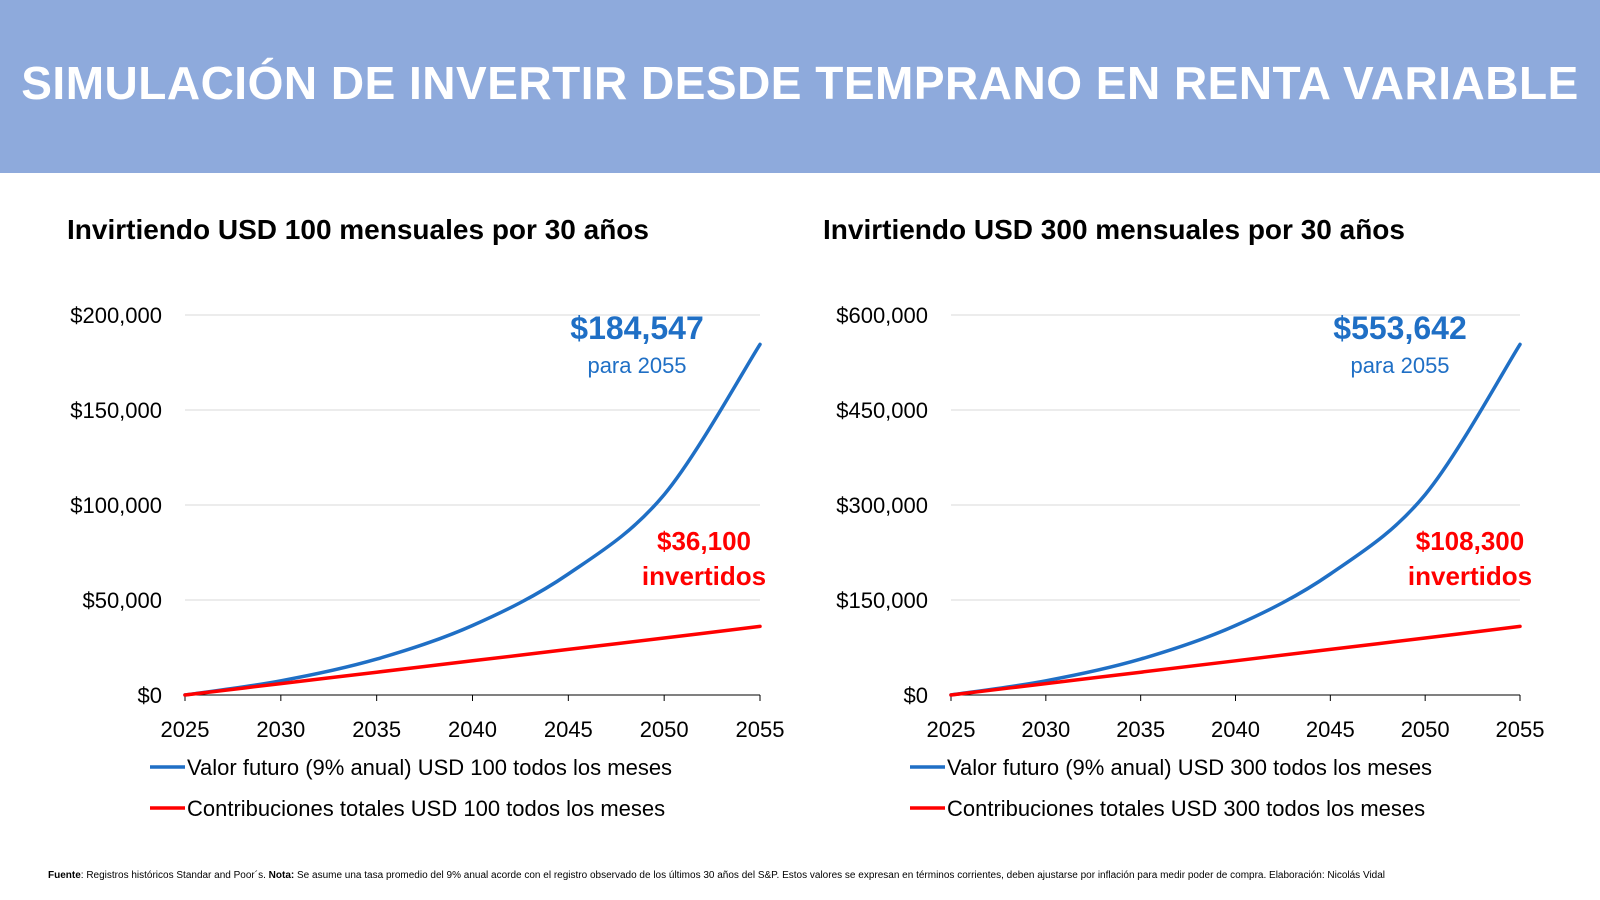  Describe the element at coordinates (1470, 541) in the screenshot. I see `annotation-contributions: $108,300` at that location.